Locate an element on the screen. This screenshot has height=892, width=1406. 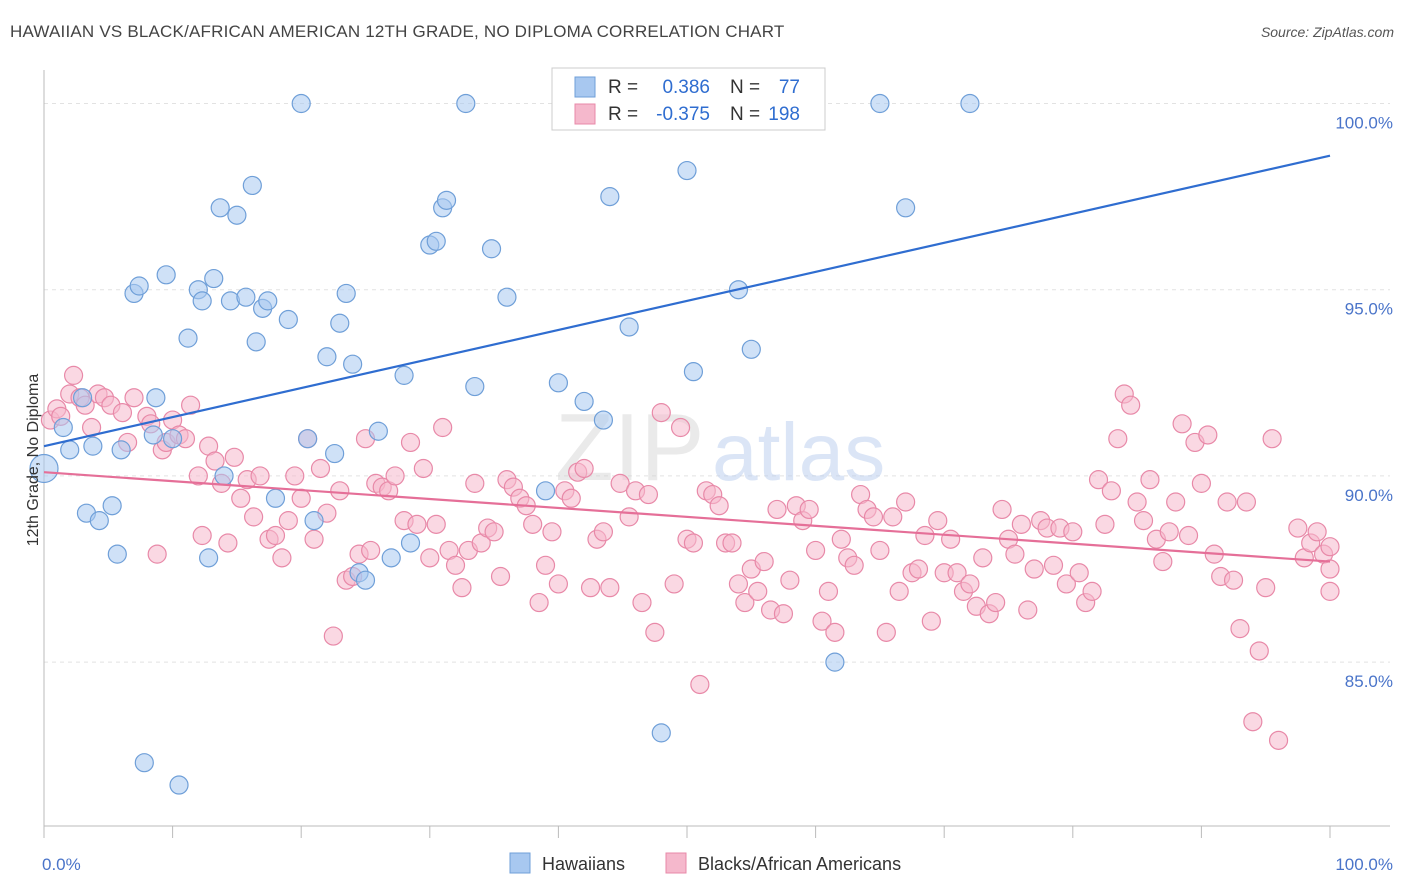
legend-swatch-blue is located at coordinates (585, 87).